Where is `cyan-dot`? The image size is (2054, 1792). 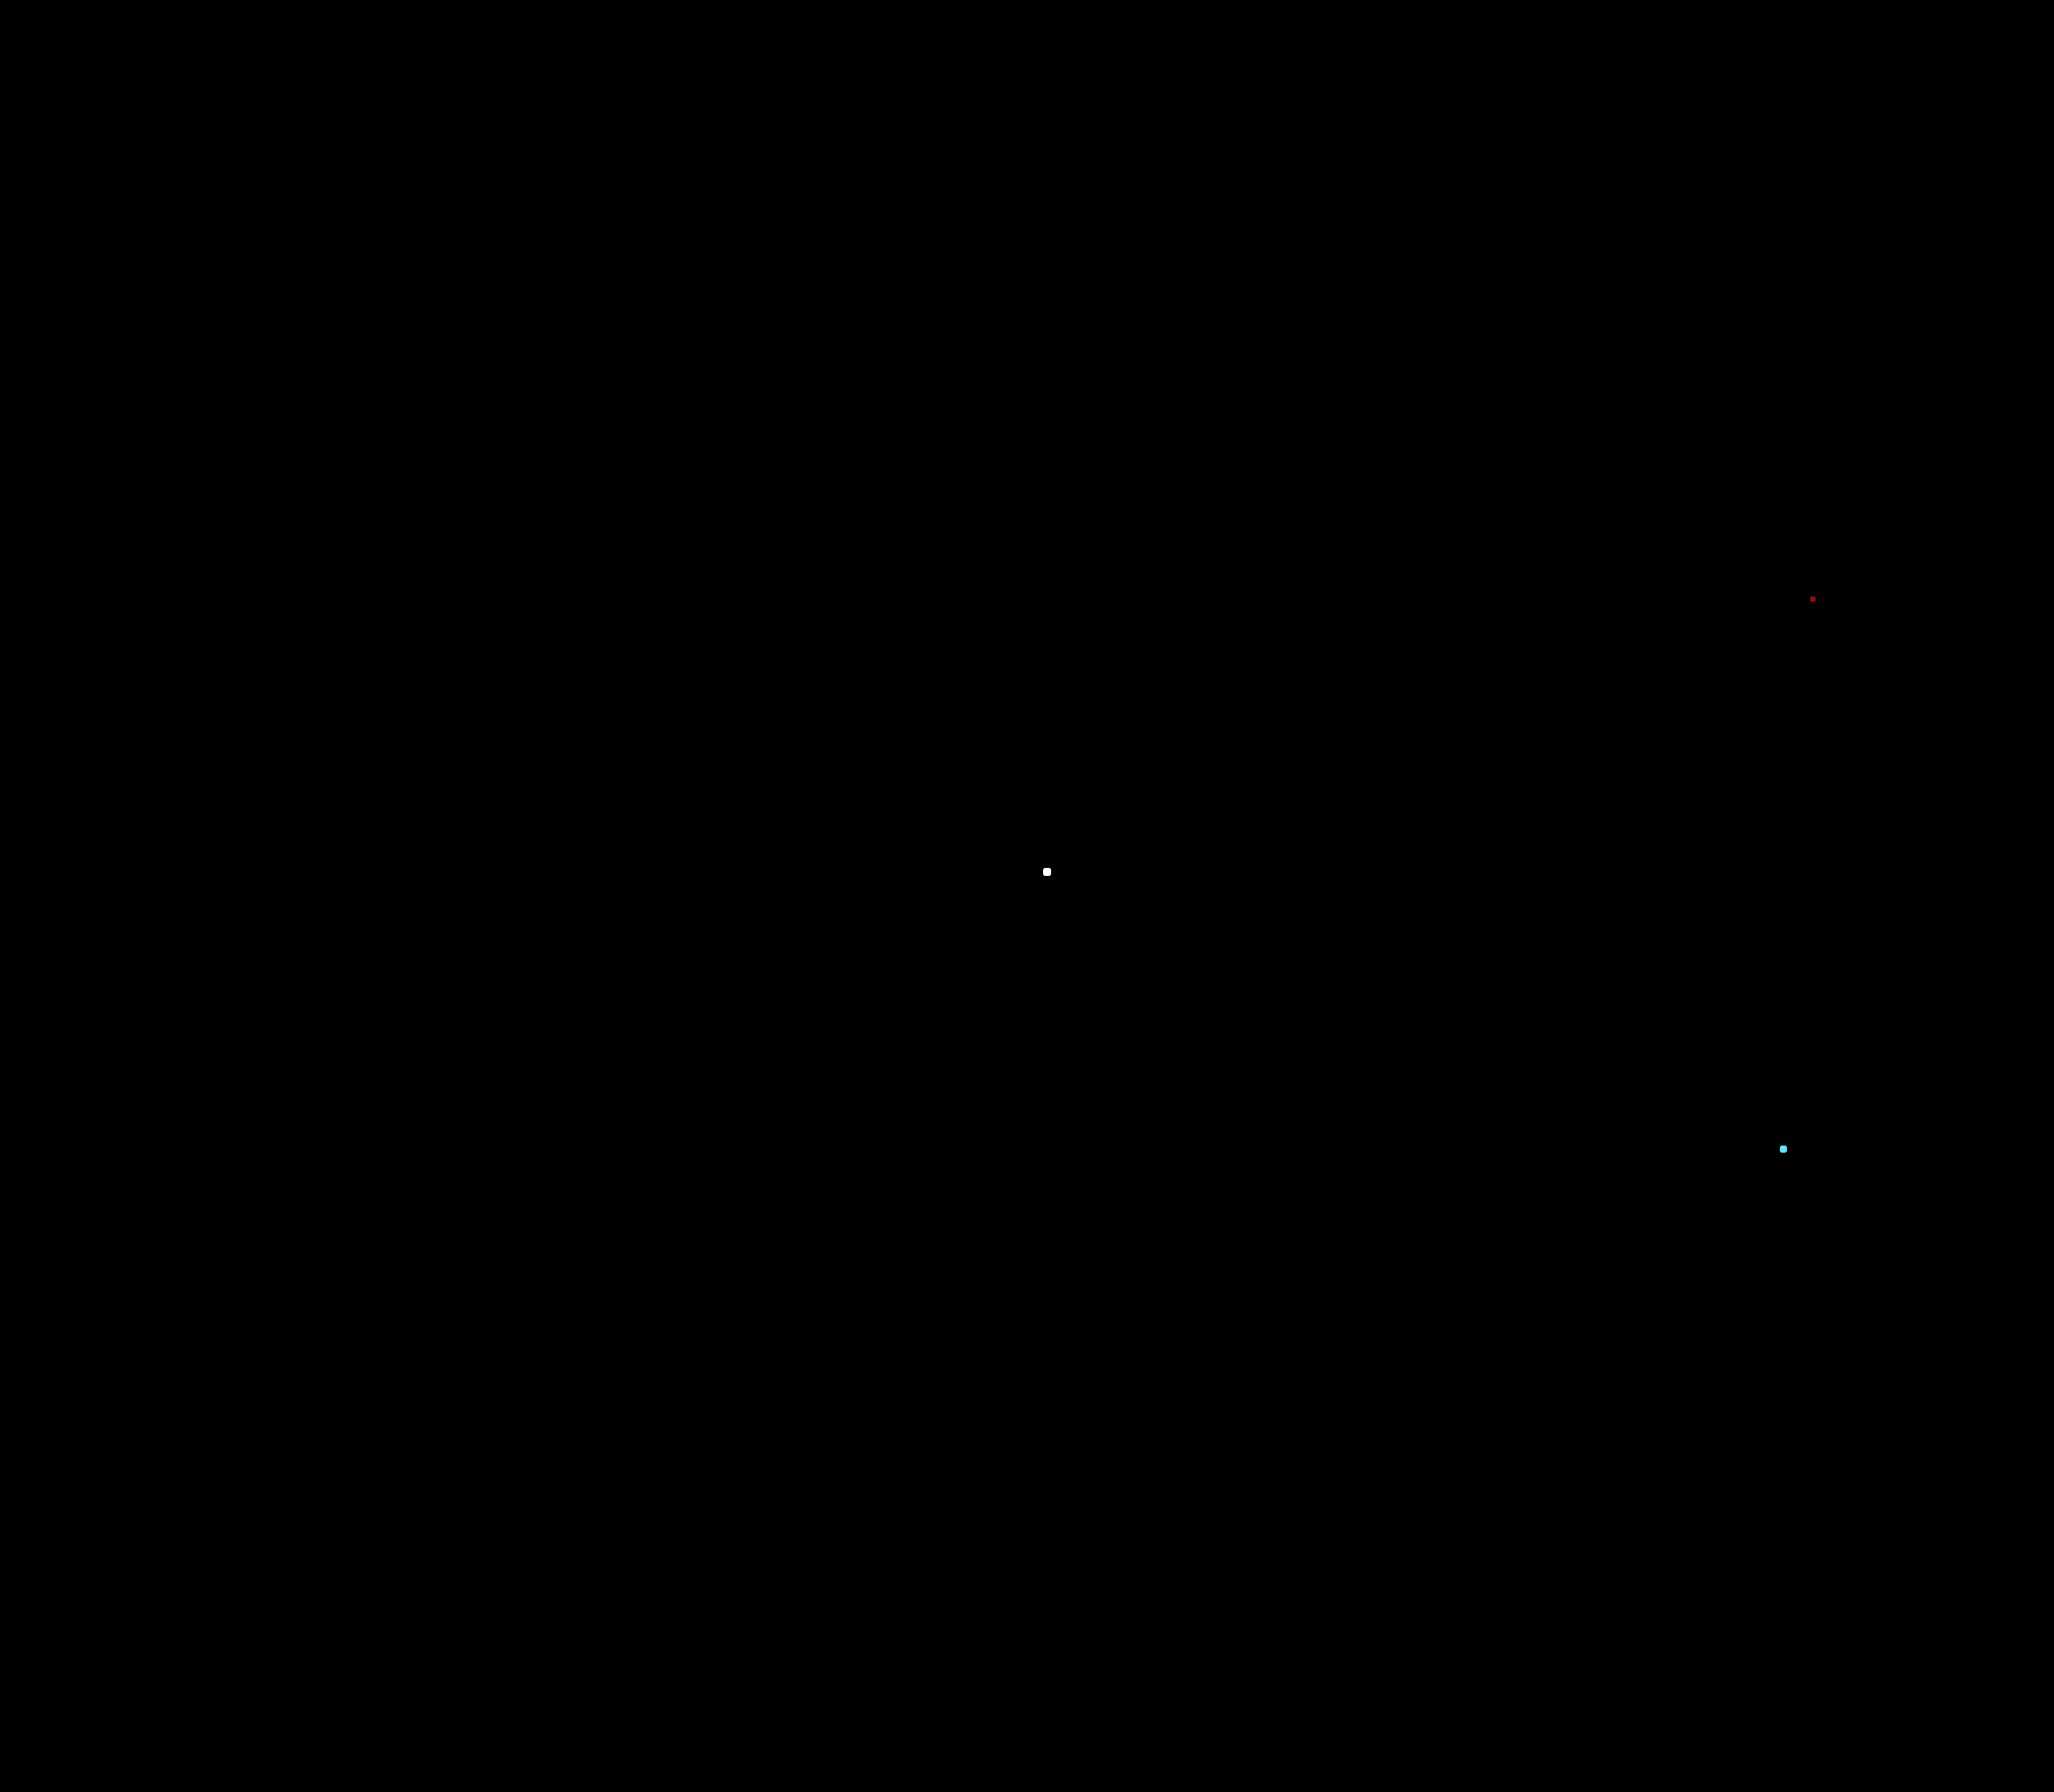
cyan-dot is located at coordinates (1784, 1149).